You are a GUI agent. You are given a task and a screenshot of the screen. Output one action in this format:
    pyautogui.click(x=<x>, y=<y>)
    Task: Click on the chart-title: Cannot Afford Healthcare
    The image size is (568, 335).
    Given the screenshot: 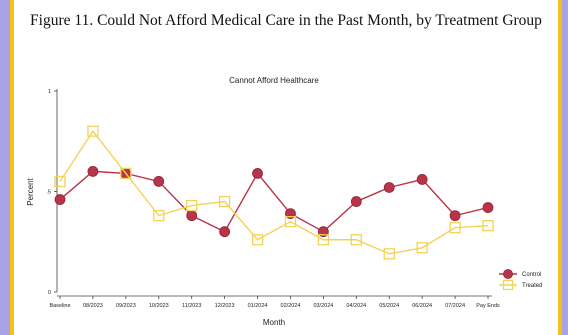 What is the action you would take?
    pyautogui.click(x=274, y=80)
    